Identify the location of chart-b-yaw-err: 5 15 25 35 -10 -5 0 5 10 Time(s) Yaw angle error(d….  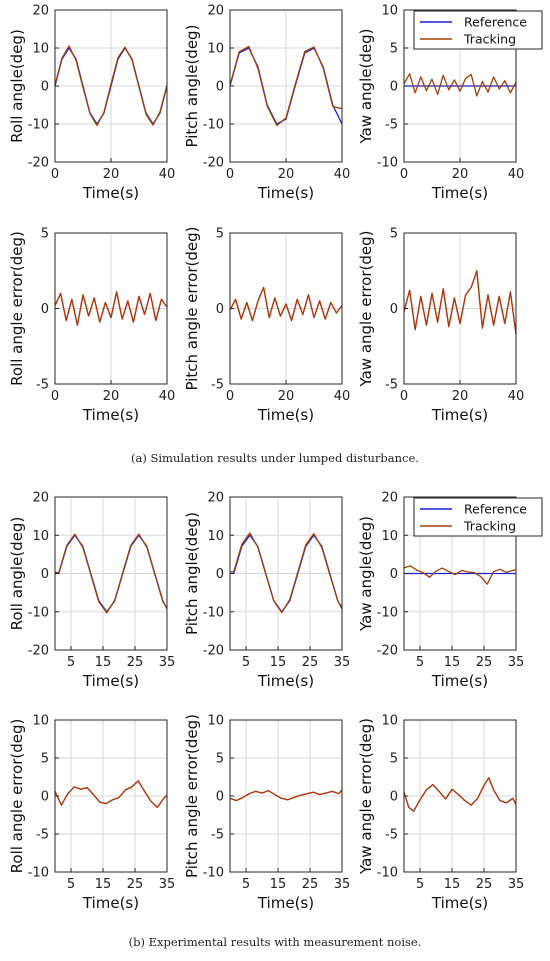
(440, 813).